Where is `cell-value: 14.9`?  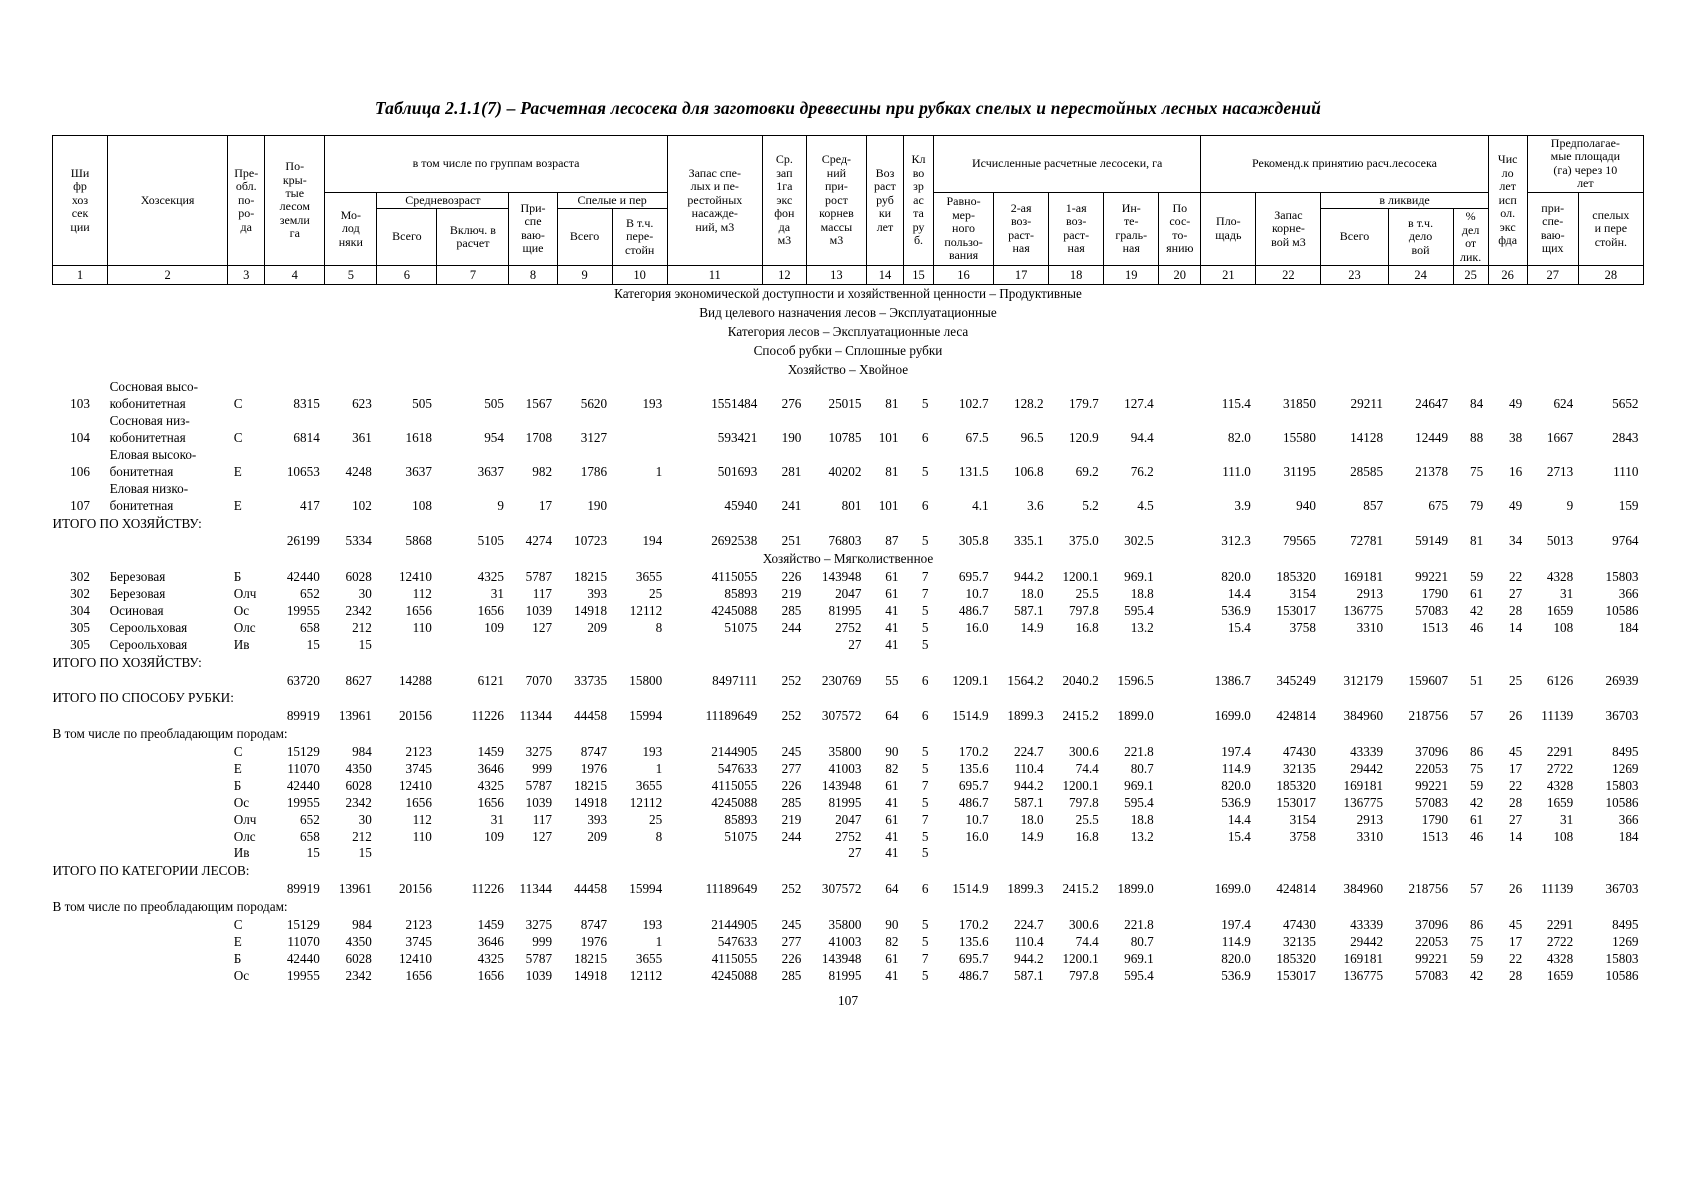 cell-value: 14.9 is located at coordinates (1032, 836).